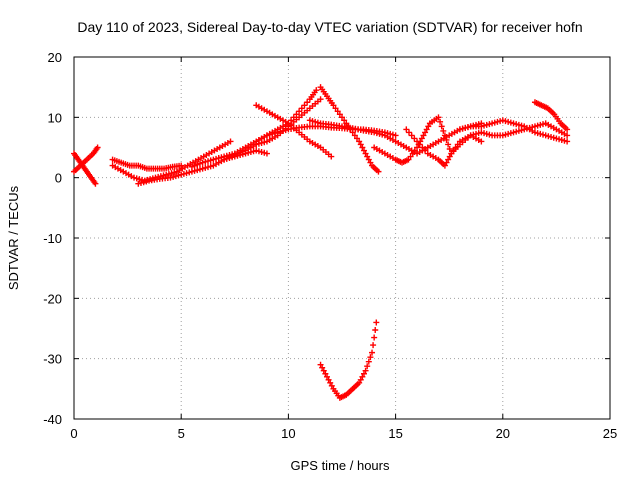  I want to click on series-sat-d, so click(171, 161).